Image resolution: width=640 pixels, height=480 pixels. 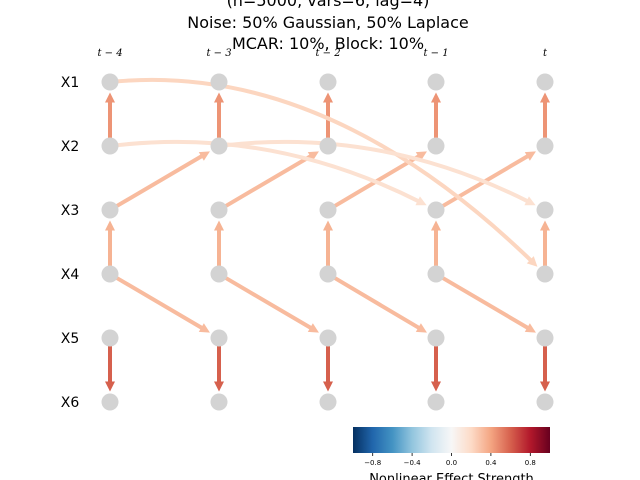 I want to click on row-label-x5: X5, so click(x=70, y=339).